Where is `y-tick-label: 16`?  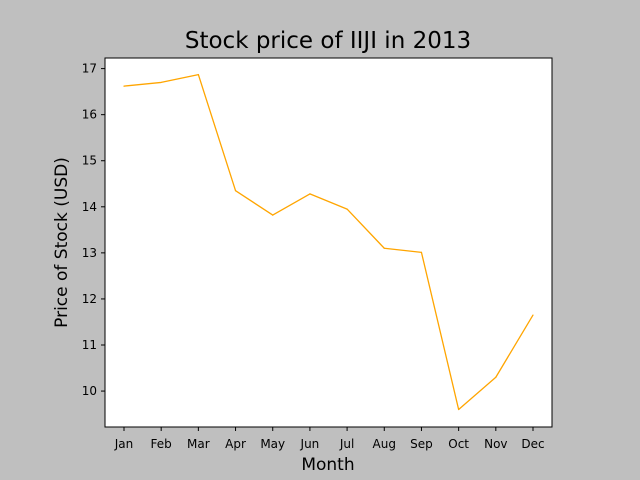 y-tick-label: 16 is located at coordinates (89, 115).